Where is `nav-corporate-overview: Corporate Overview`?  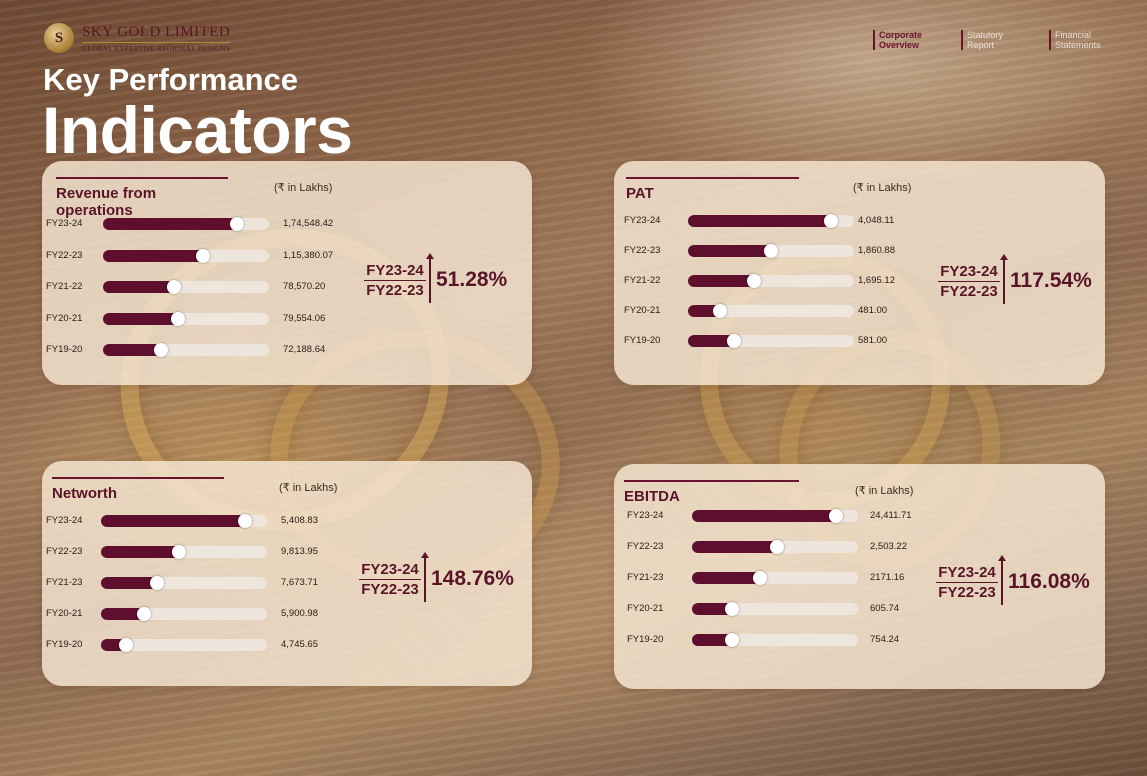
nav-corporate-overview: Corporate Overview is located at coordinates (917, 40).